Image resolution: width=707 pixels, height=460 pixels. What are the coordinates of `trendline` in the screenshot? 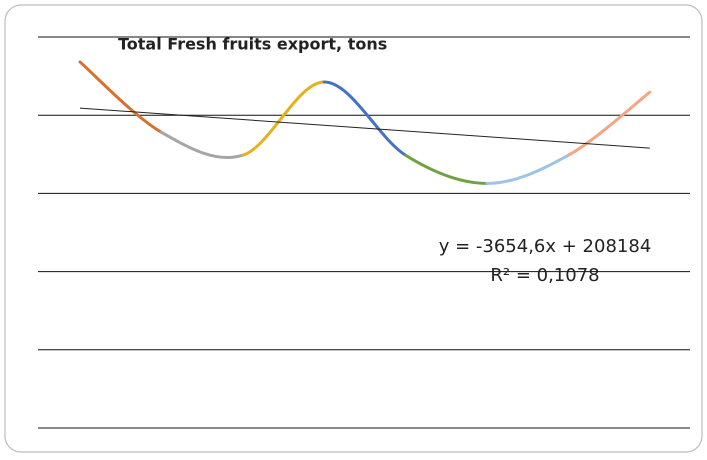 It's located at (364, 128).